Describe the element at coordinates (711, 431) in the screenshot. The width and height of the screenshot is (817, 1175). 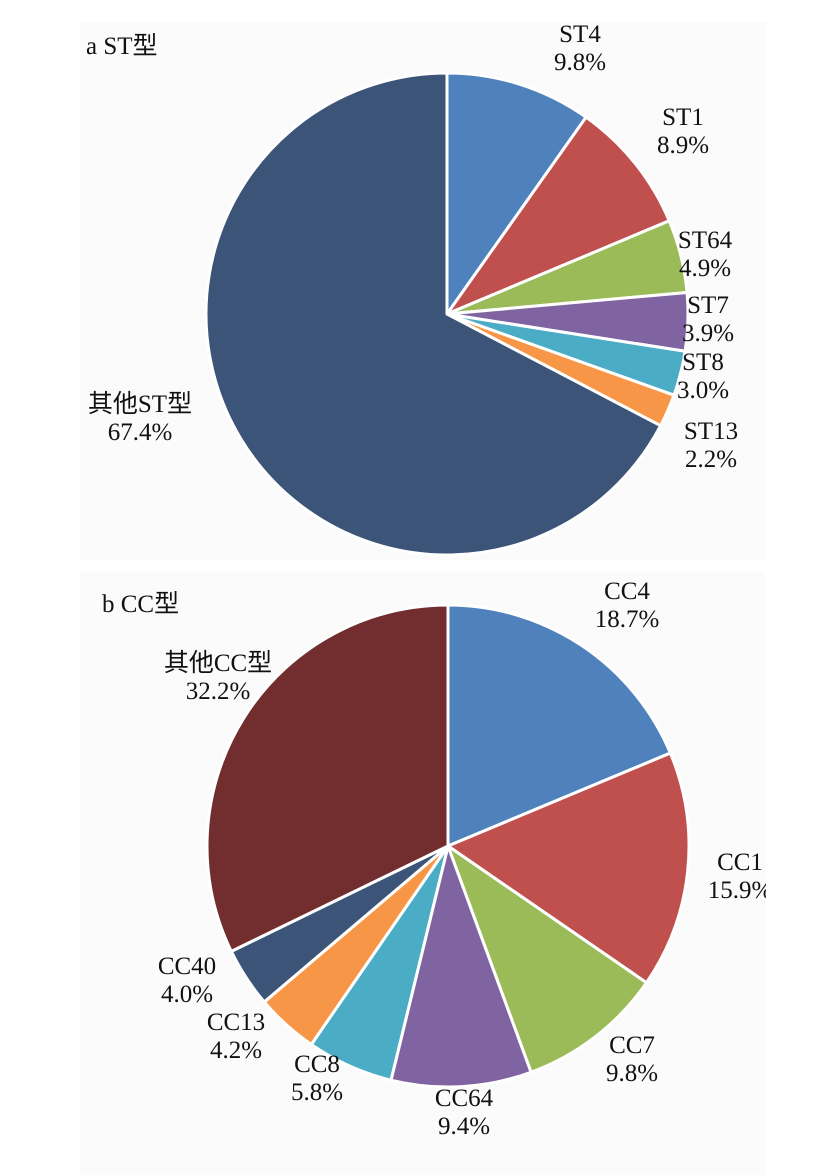
I see `slice-label: ST13` at that location.